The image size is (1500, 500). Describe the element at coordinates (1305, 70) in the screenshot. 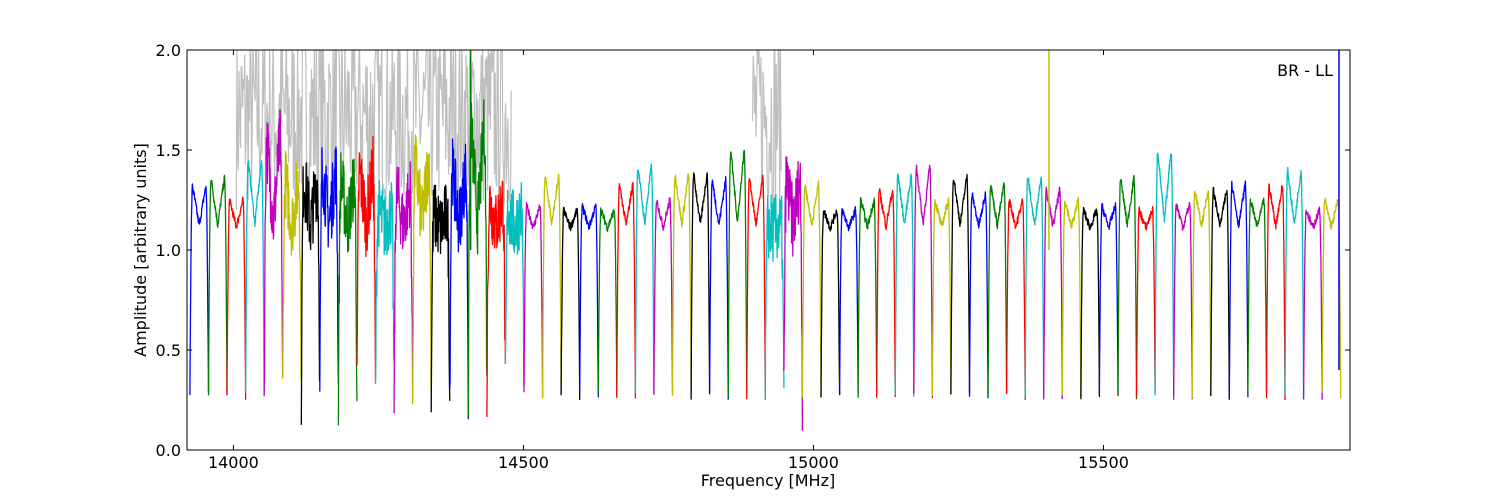

I see `chart-annotation: BR - LL` at that location.